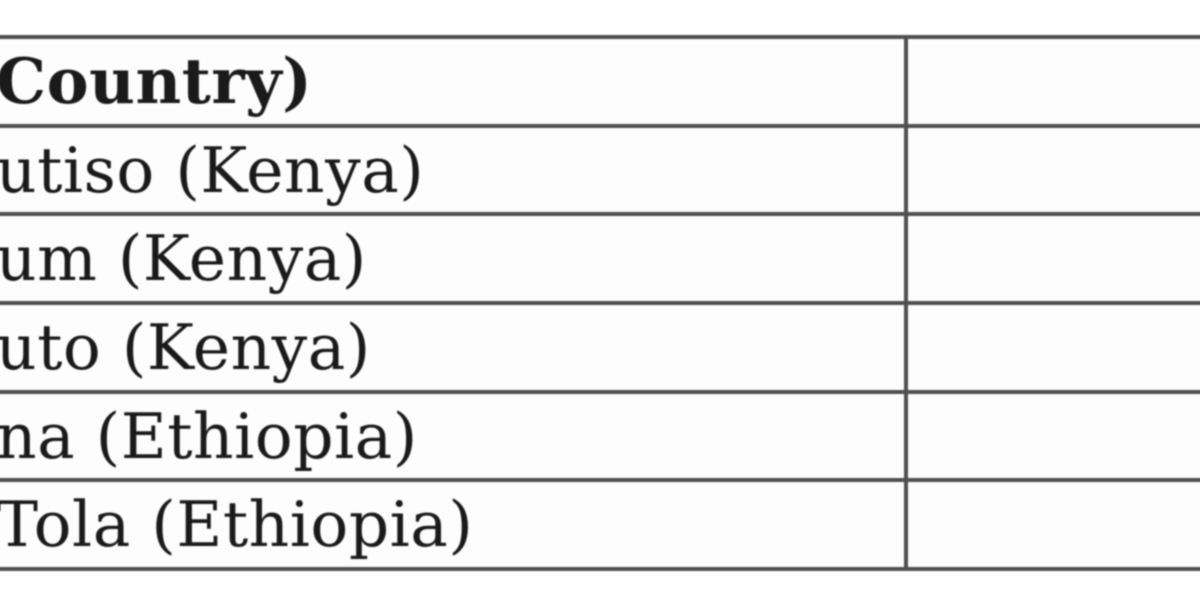  What do you see at coordinates (454, 81) in the screenshot?
I see `header-cell-name-country: Country)` at bounding box center [454, 81].